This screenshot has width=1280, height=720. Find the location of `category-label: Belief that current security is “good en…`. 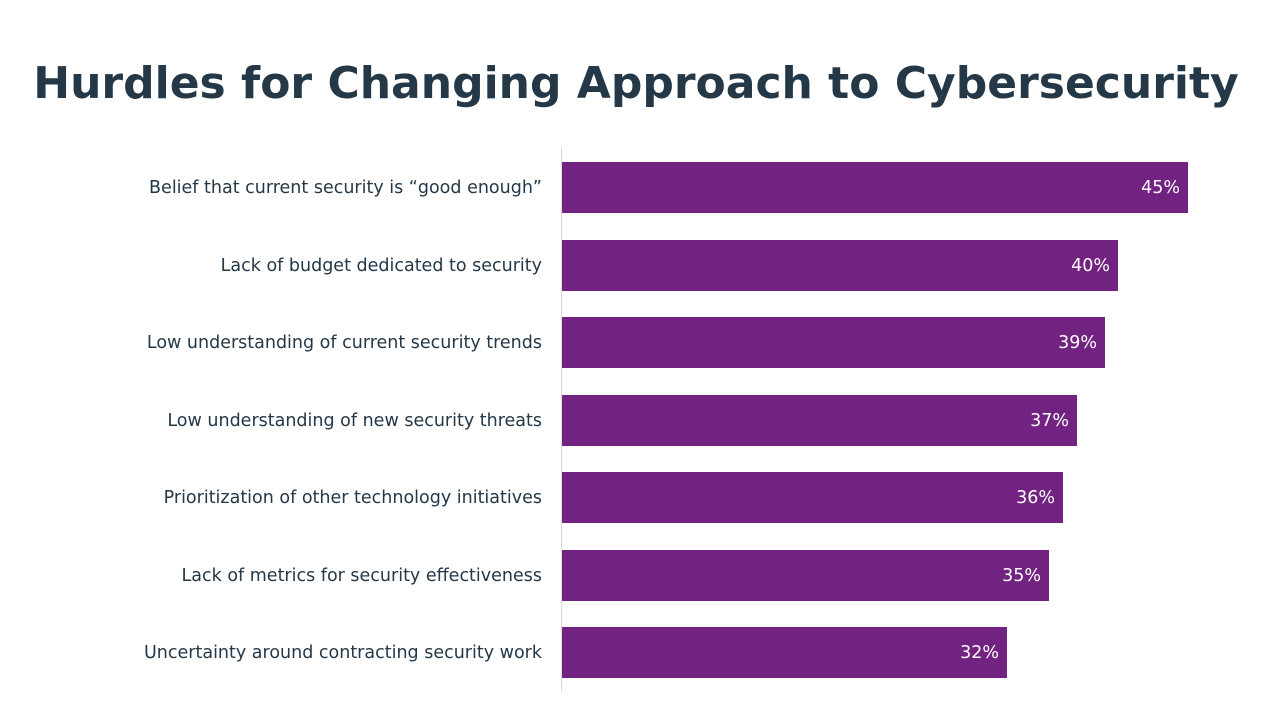

category-label: Belief that current security is “good en… is located at coordinates (345, 188).